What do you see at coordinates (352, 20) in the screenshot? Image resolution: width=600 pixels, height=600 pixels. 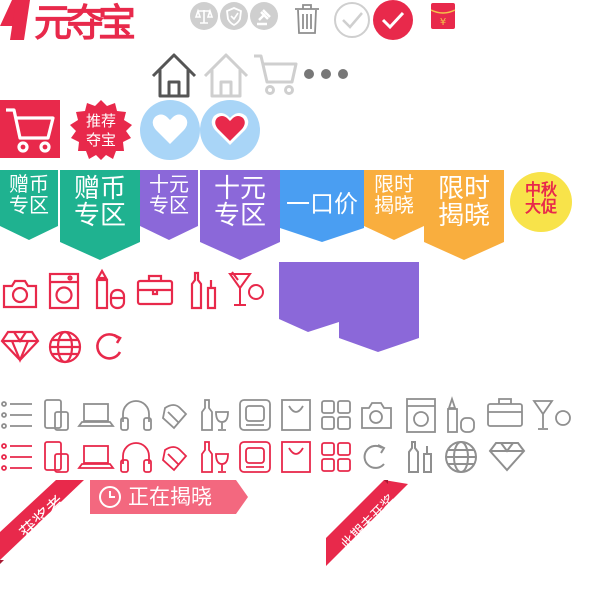 I see `checkbox-unchecked-icon` at bounding box center [352, 20].